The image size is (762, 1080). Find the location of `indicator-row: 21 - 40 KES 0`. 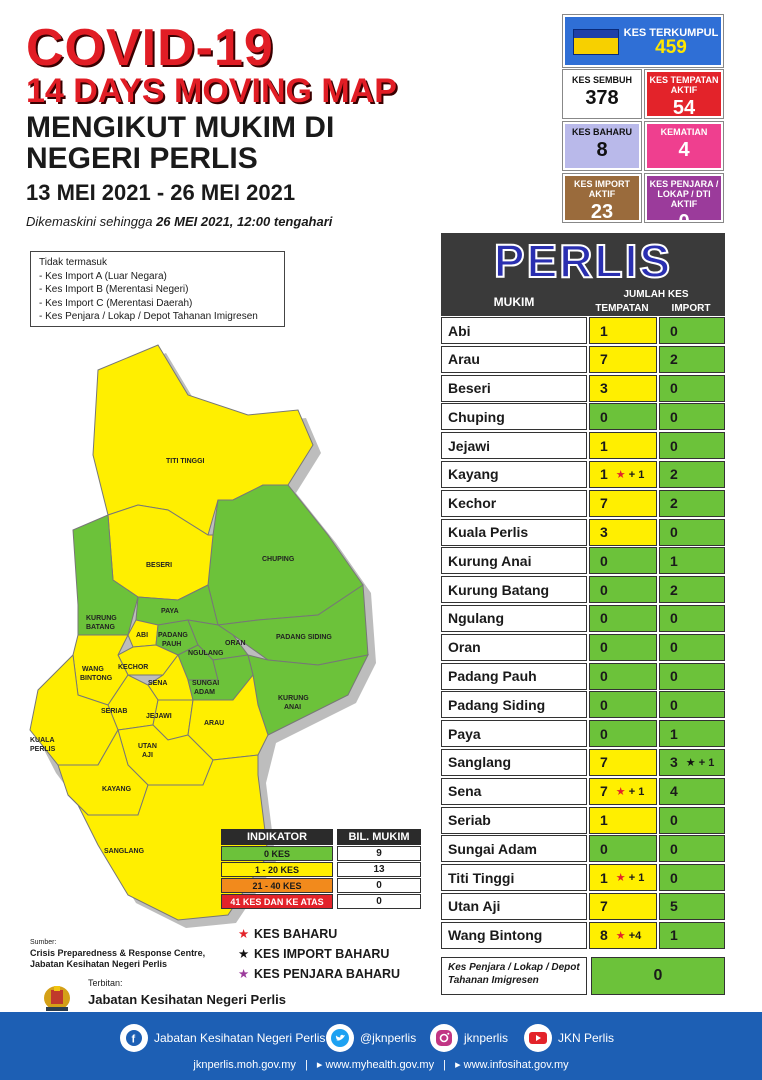

indicator-row: 21 - 40 KES 0 is located at coordinates (321, 885).